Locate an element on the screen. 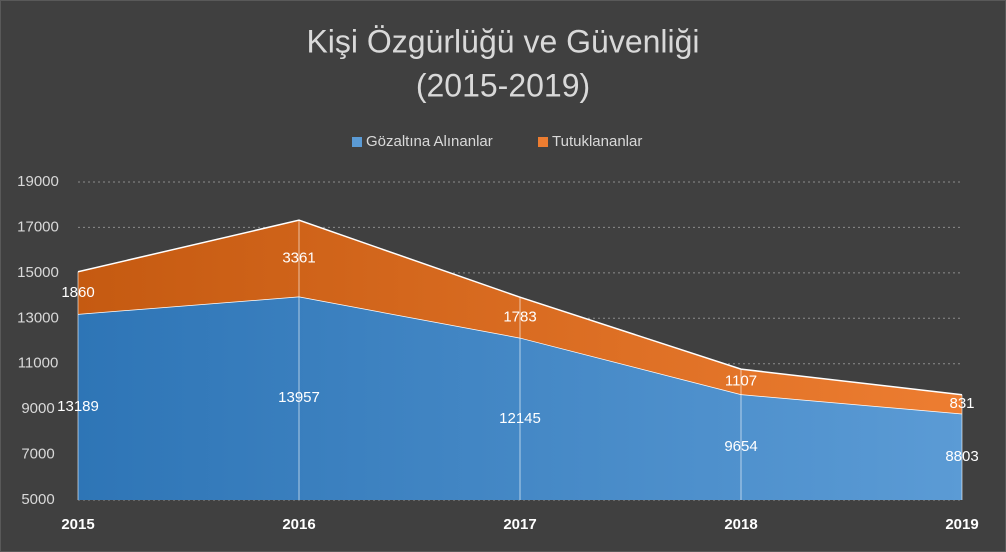 The width and height of the screenshot is (1006, 552). y-tick-label: 5000 is located at coordinates (37, 499).